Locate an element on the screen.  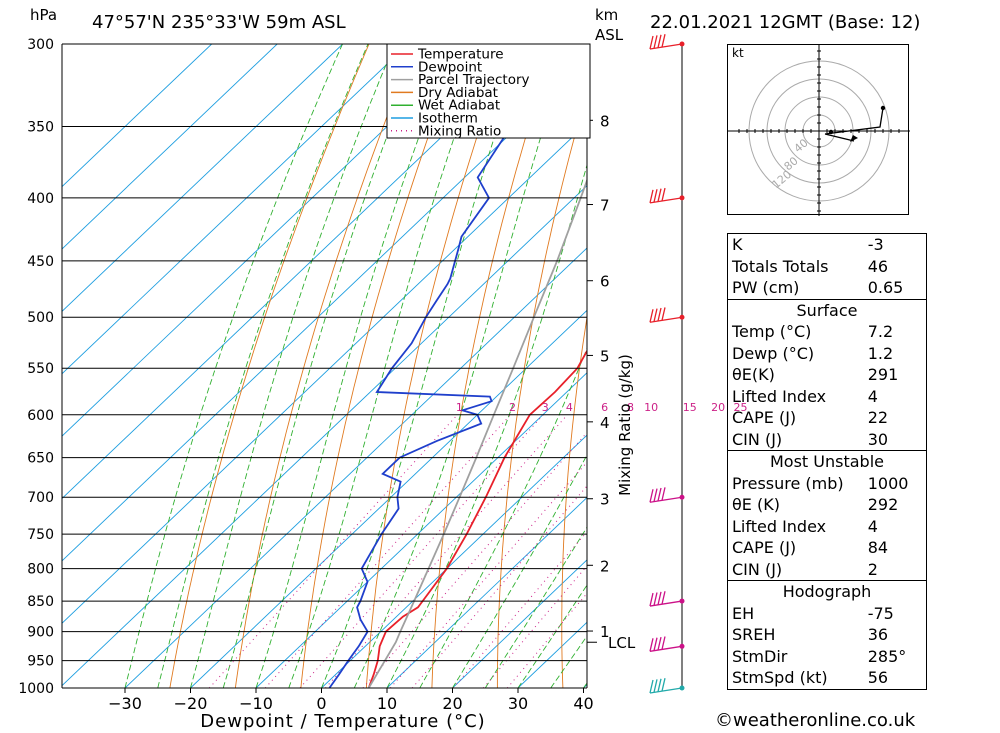
mixing-ratio-label: 20 is located at coordinates (718, 407).